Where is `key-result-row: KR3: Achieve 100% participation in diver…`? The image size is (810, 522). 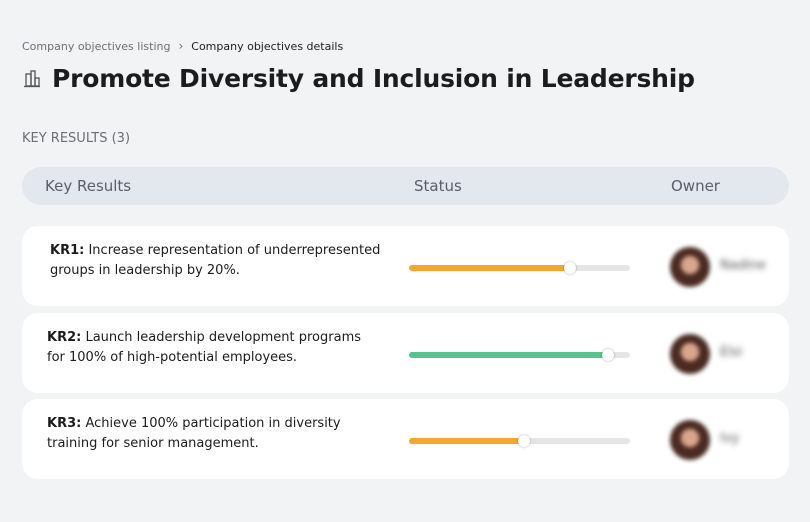
key-result-row: KR3: Achieve 100% participation in diver… is located at coordinates (405, 439).